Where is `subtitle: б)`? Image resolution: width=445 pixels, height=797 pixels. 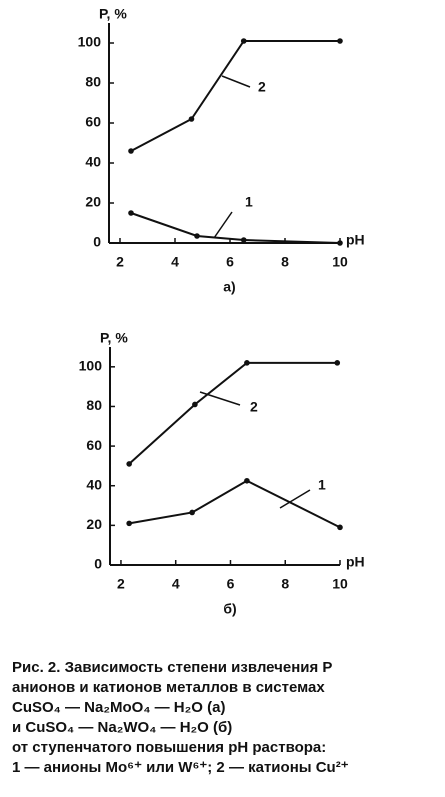 subtitle: б) is located at coordinates (229, 609).